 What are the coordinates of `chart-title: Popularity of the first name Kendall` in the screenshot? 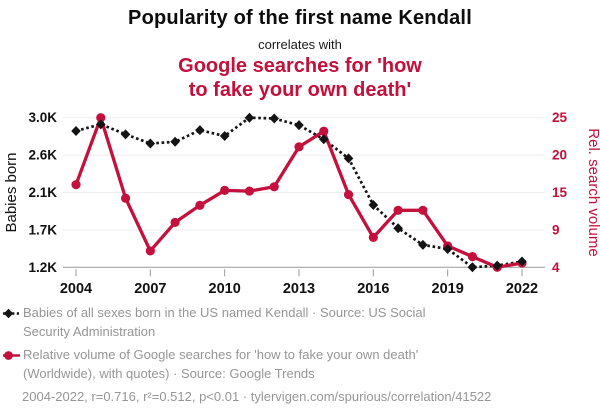 It's located at (300, 18).